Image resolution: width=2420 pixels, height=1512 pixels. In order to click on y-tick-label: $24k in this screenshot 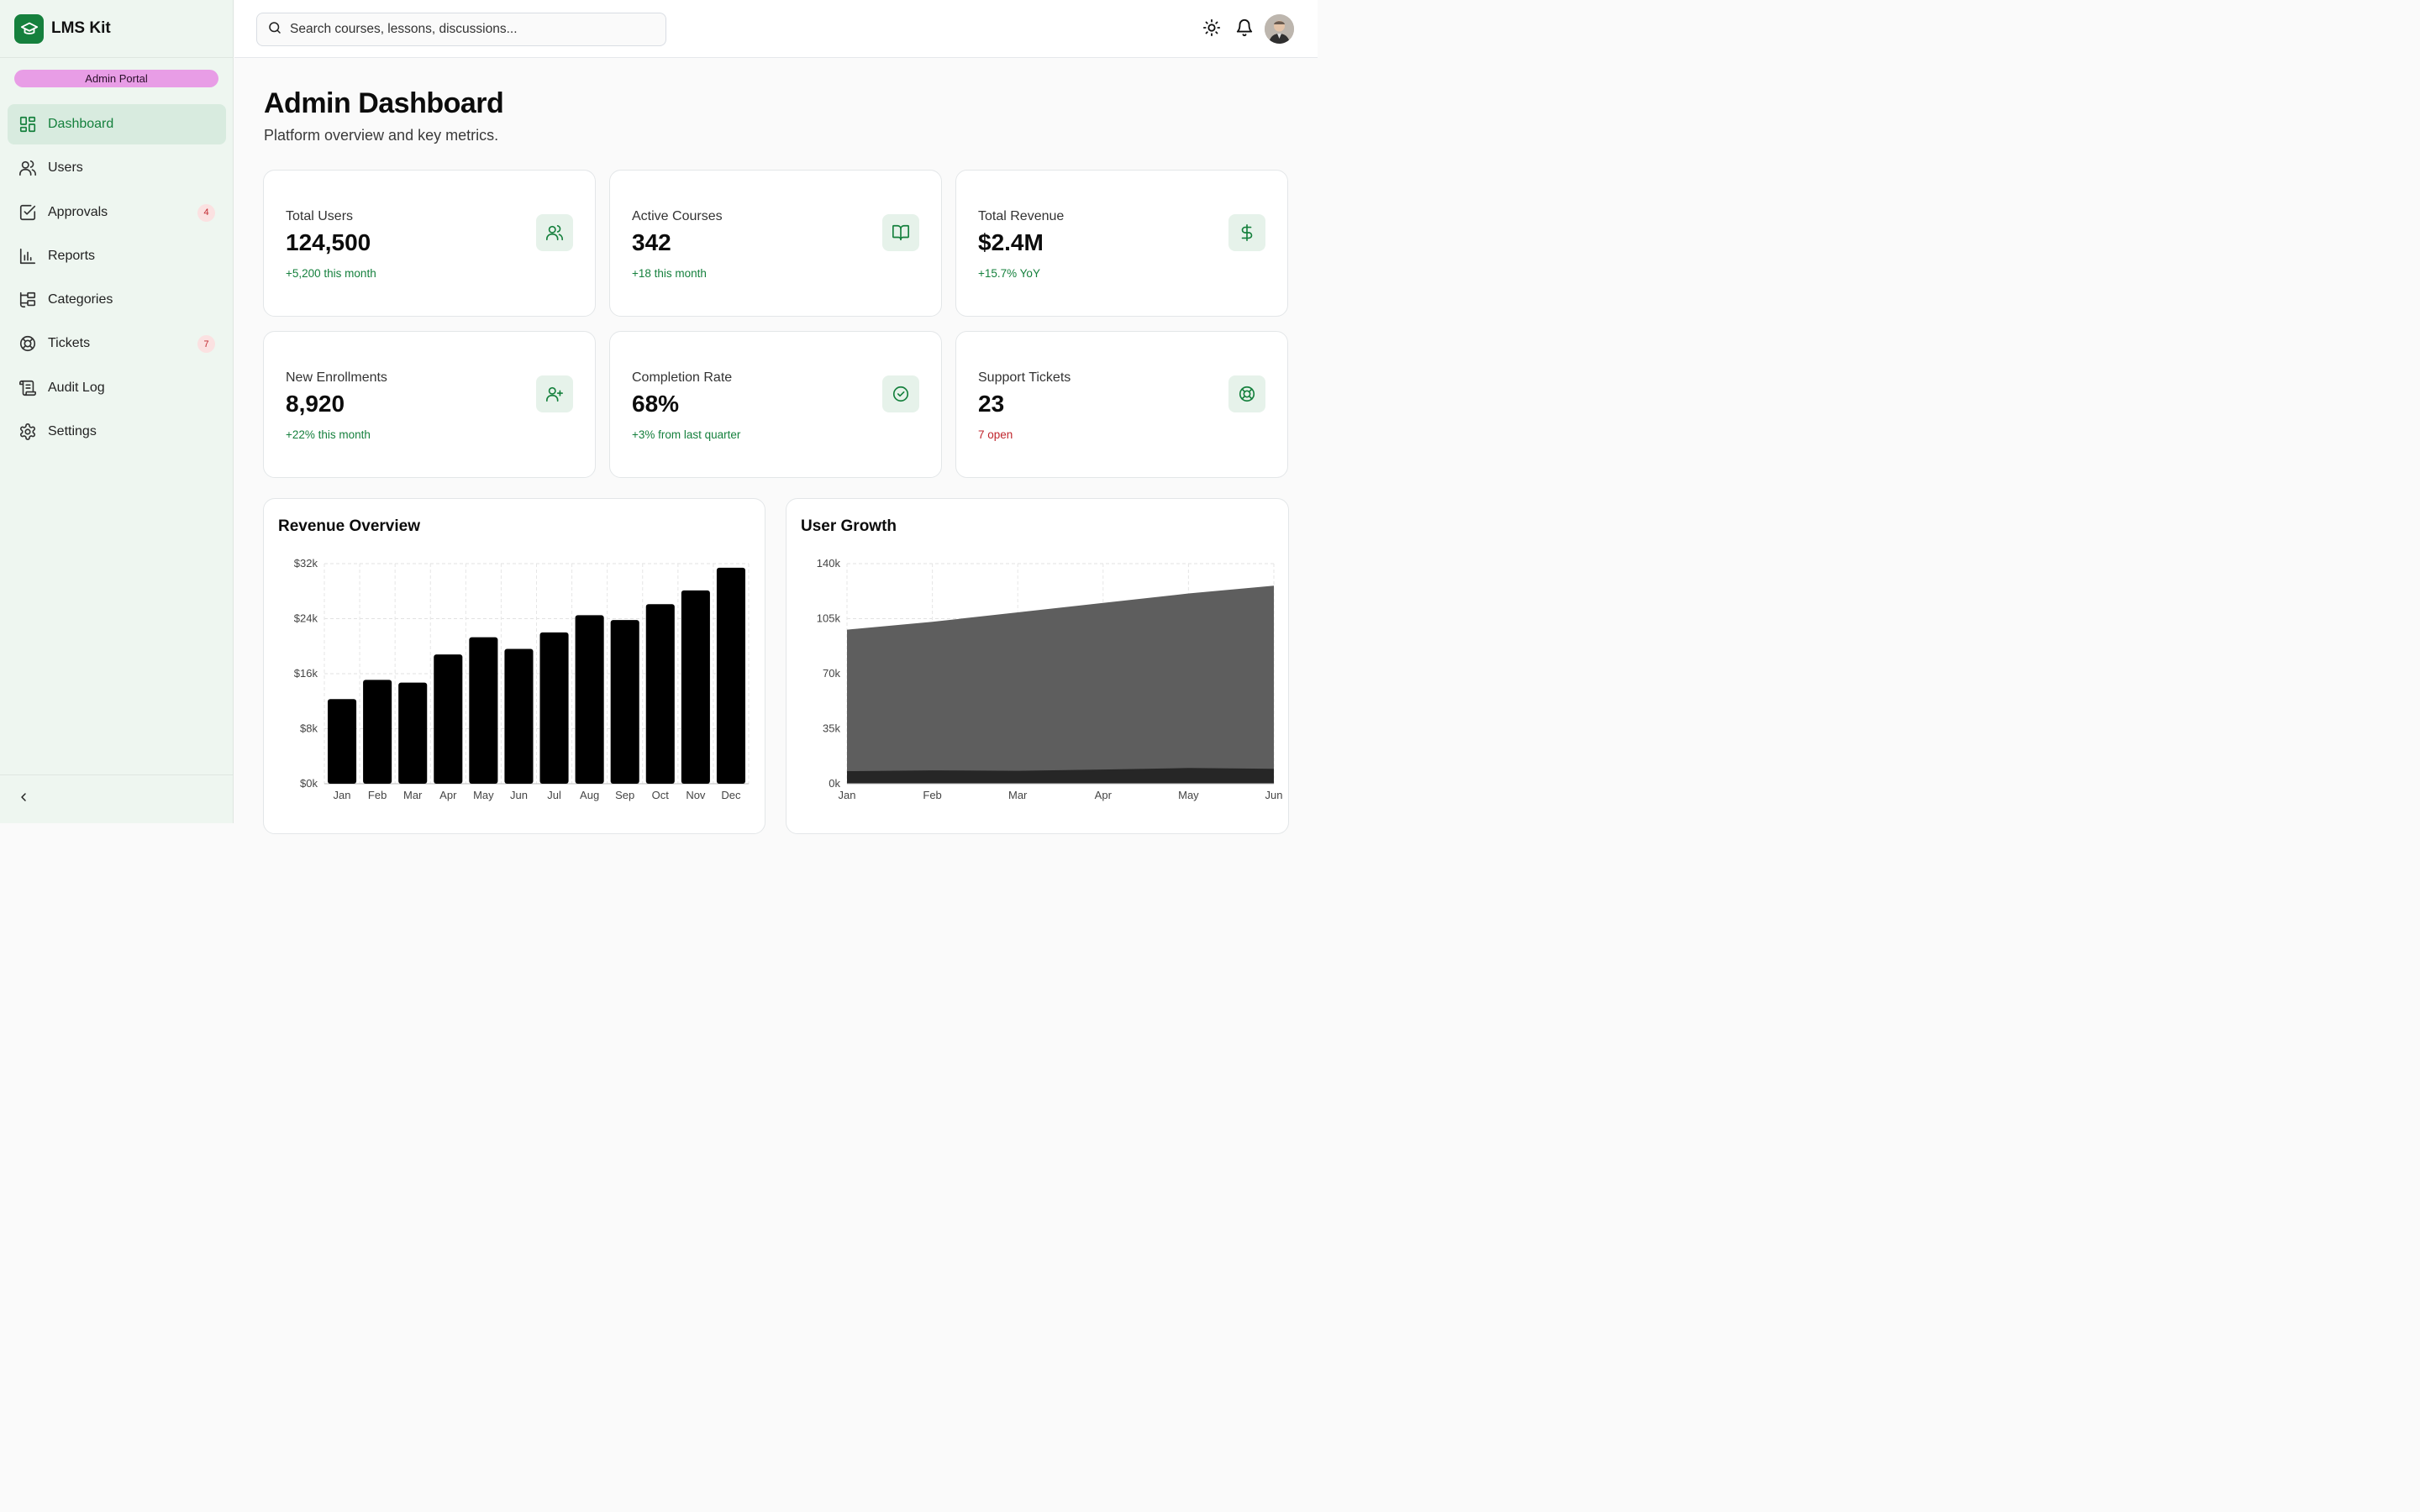, I will do `click(306, 618)`.